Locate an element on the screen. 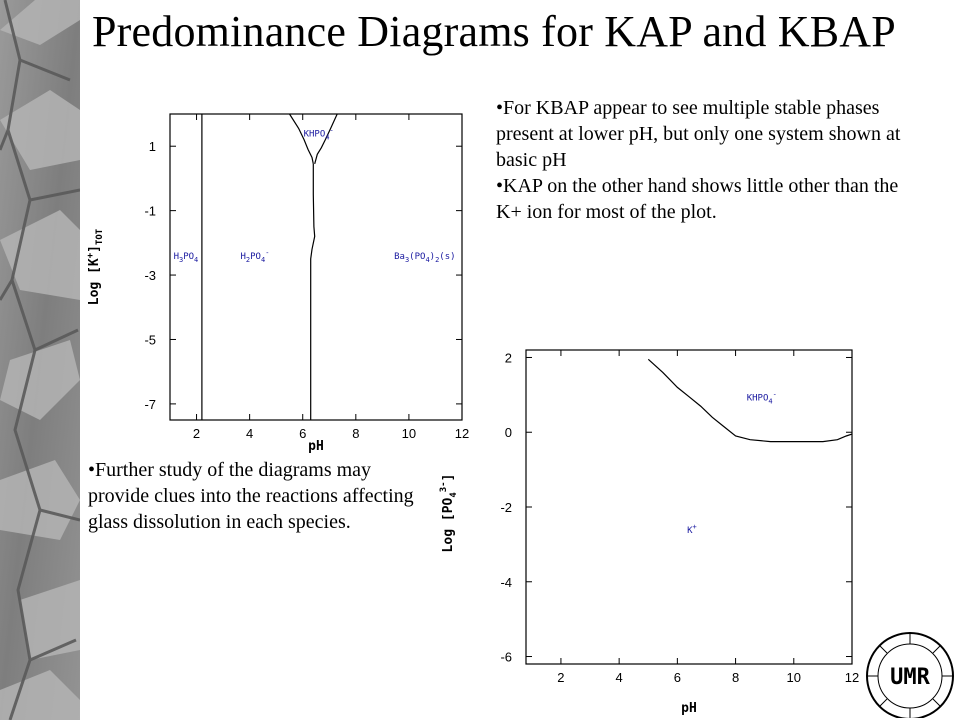 Image resolution: width=960 pixels, height=720 pixels. kap-y-tick-label: -6 is located at coordinates (506, 657).